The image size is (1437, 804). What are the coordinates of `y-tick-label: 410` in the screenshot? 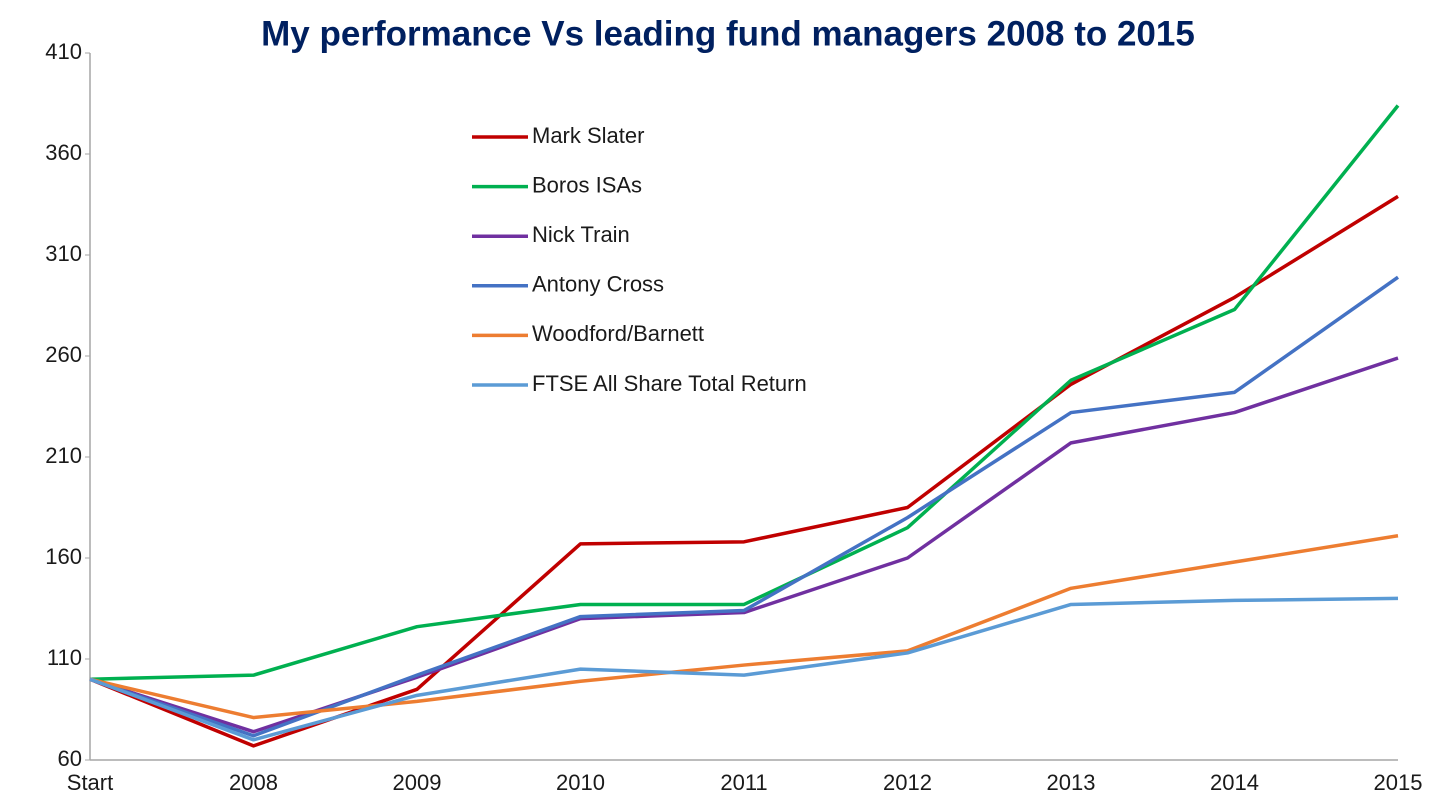 It's located at (63, 51).